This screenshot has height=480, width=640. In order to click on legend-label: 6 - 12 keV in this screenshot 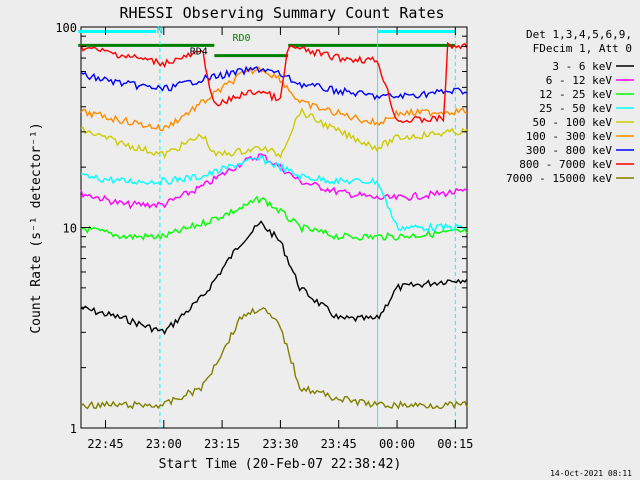, I will do `click(579, 80)`.